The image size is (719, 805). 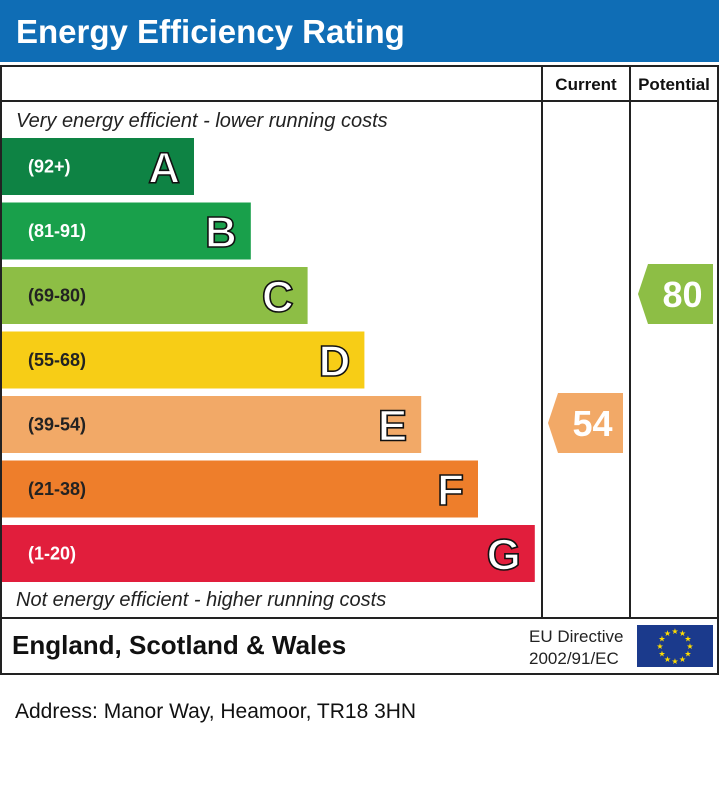 I want to click on band-b-letter: B, so click(x=221, y=232).